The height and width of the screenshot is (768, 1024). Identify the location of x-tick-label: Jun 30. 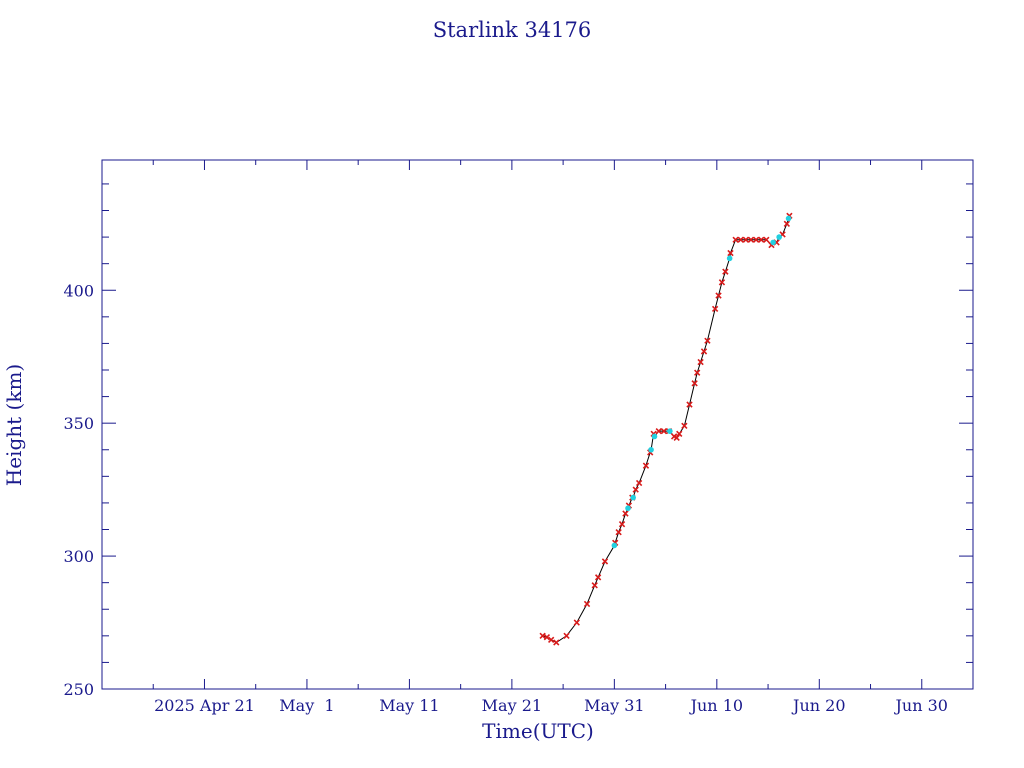
(921, 705).